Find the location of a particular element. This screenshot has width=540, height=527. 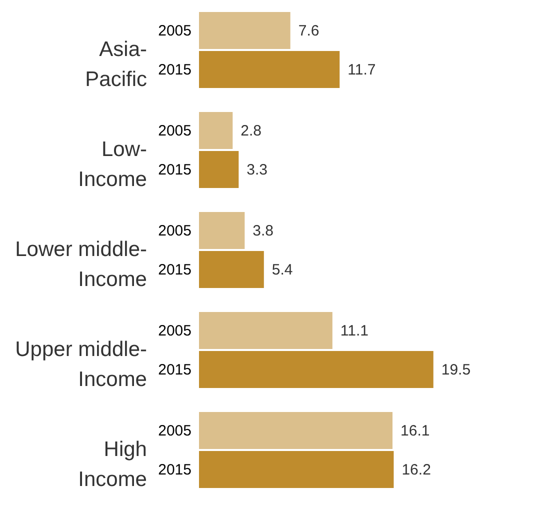

data-label: 19.5 is located at coordinates (456, 370).